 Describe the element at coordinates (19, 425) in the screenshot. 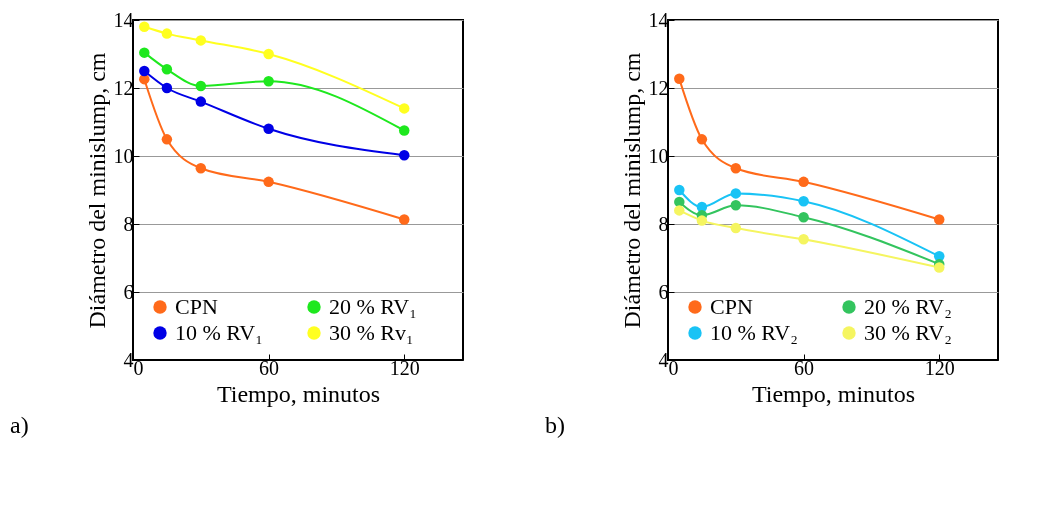

I see `text: a)` at that location.